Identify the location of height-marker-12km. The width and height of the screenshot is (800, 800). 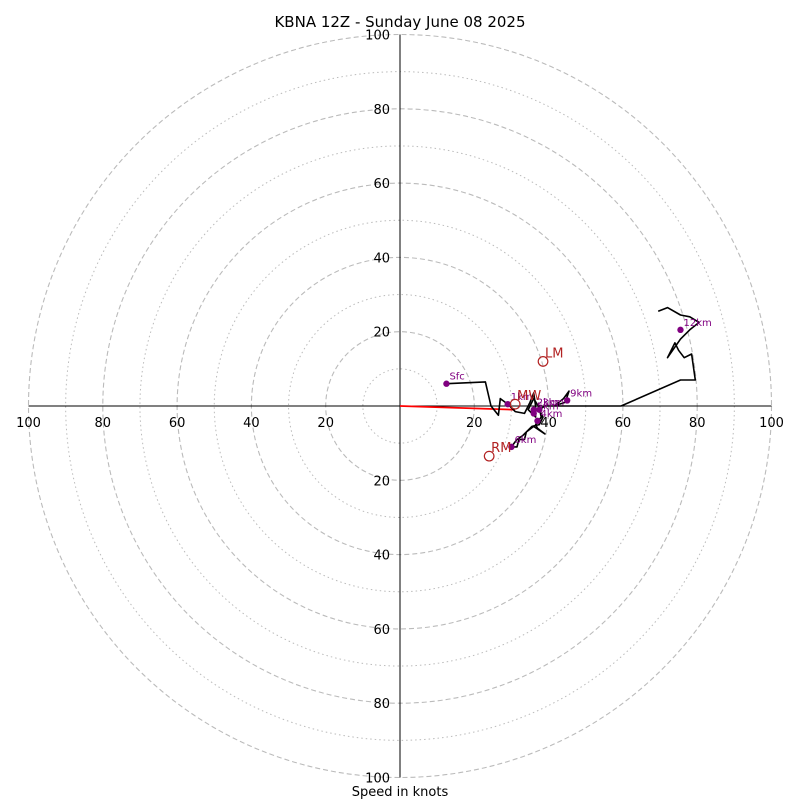
(680, 330).